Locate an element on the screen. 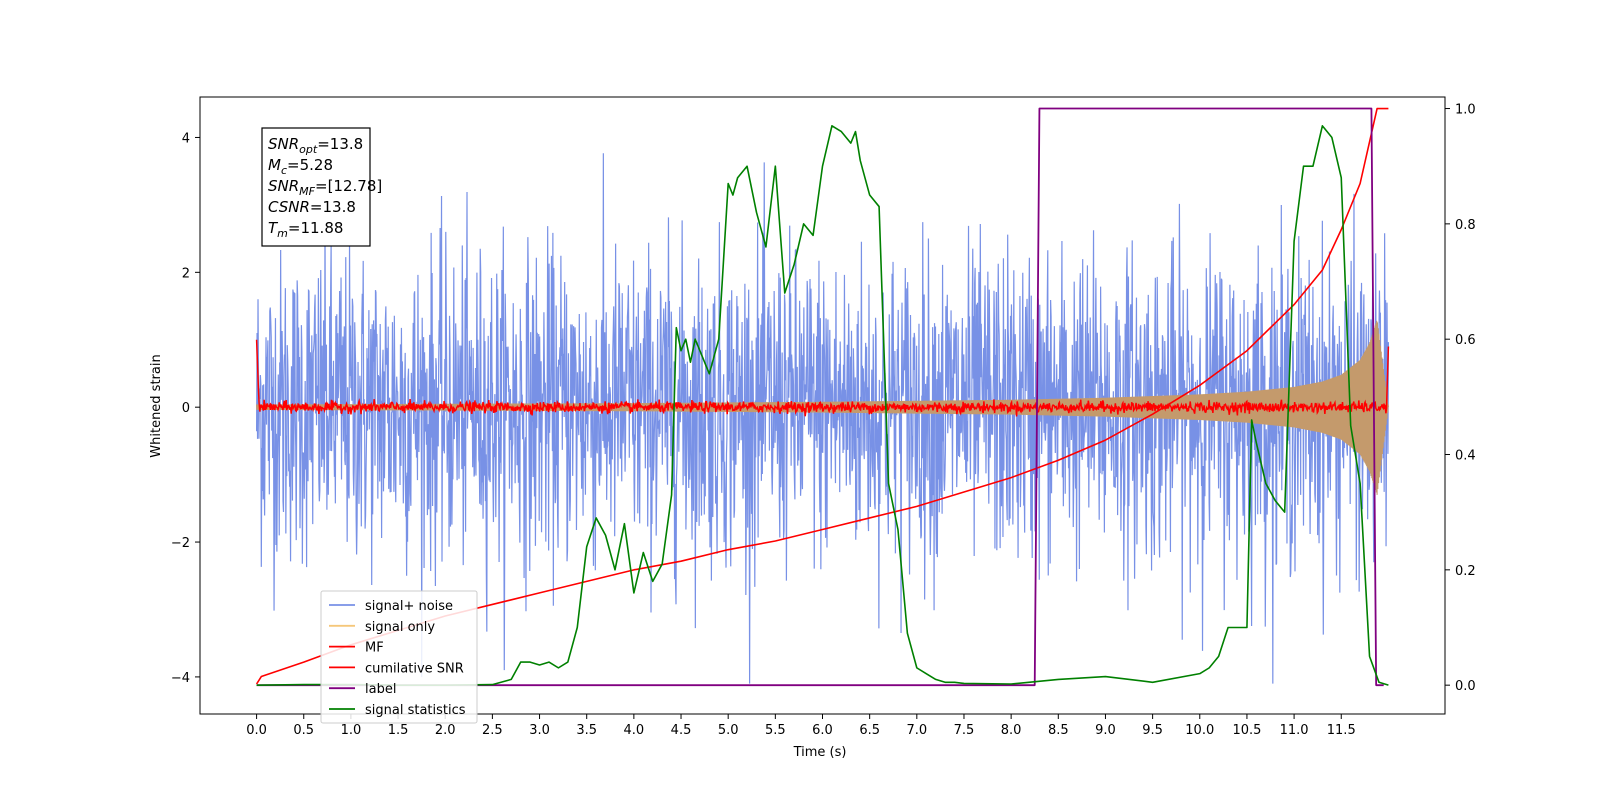  annotation-line: SNRopt=13.8 is located at coordinates (315, 145).